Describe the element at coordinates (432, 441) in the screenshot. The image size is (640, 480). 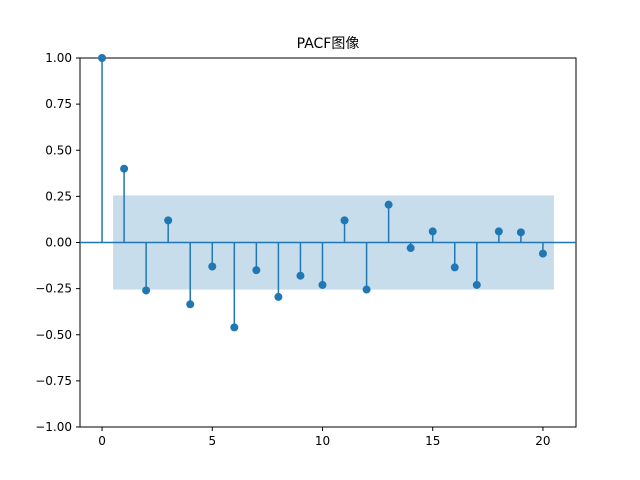
I see `x-tick-label: 15` at that location.